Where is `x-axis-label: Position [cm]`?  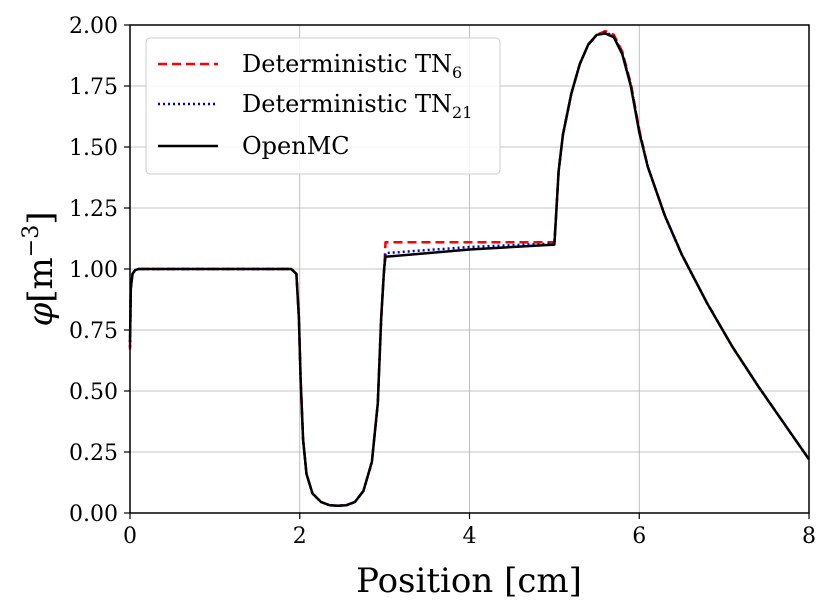 x-axis-label: Position [cm] is located at coordinates (469, 581).